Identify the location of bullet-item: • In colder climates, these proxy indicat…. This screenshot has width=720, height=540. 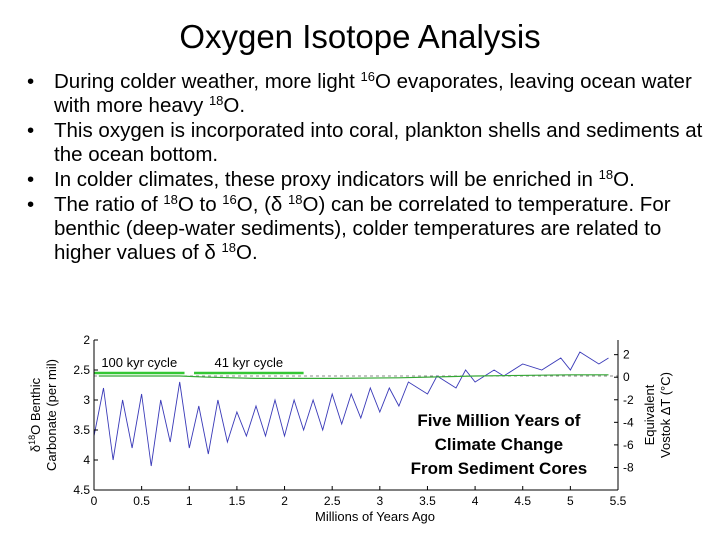
(364, 180).